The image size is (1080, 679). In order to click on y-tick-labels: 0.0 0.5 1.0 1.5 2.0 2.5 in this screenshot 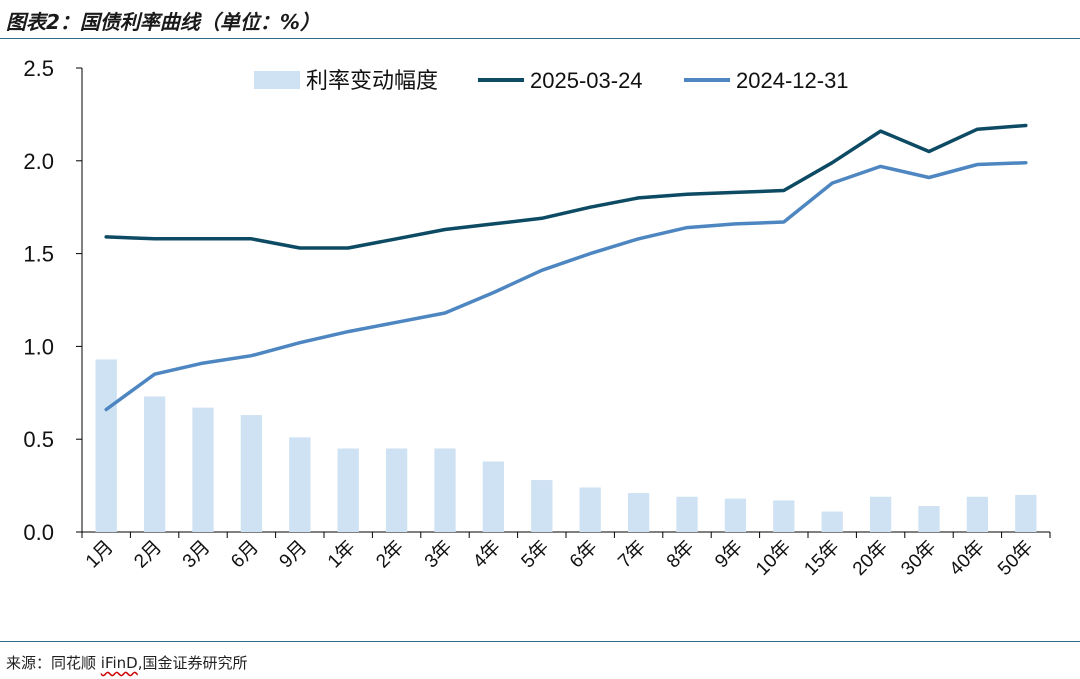, I will do `click(38, 300)`.